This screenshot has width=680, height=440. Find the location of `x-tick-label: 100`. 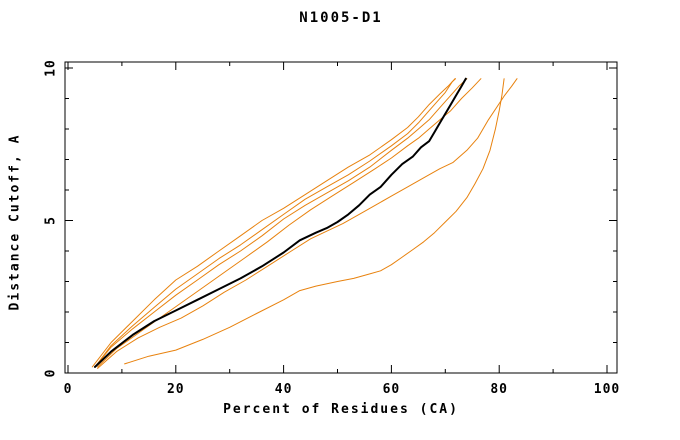

x-tick-label: 100 is located at coordinates (607, 389).